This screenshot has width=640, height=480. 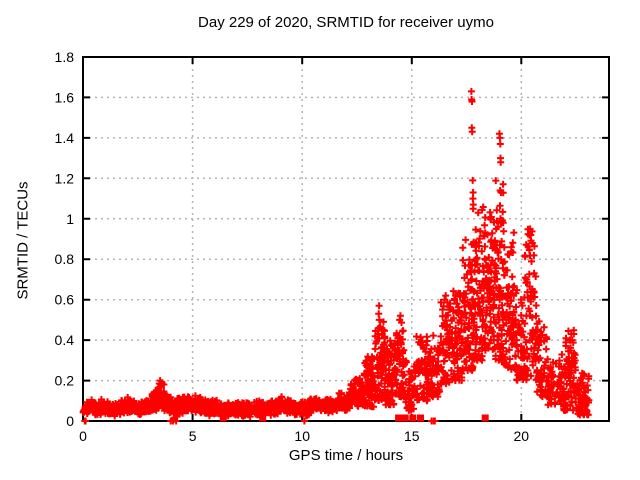 What do you see at coordinates (65, 138) in the screenshot?
I see `y-tick-label: 1.4` at bounding box center [65, 138].